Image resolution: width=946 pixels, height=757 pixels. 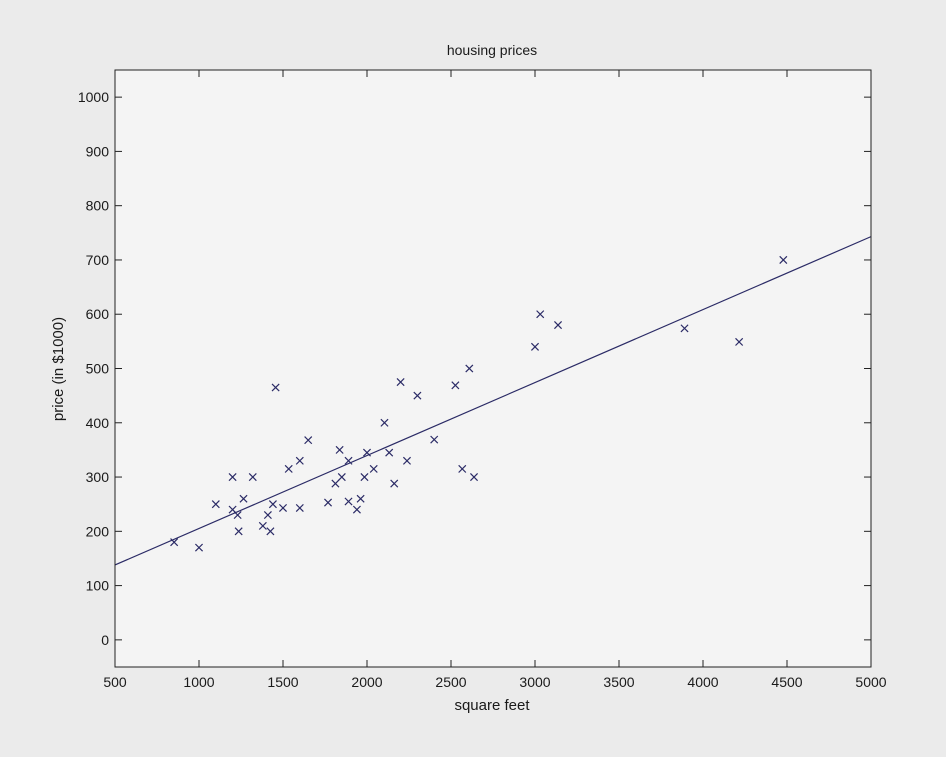 What do you see at coordinates (98, 260) in the screenshot?
I see `y-tick-label: 700` at bounding box center [98, 260].